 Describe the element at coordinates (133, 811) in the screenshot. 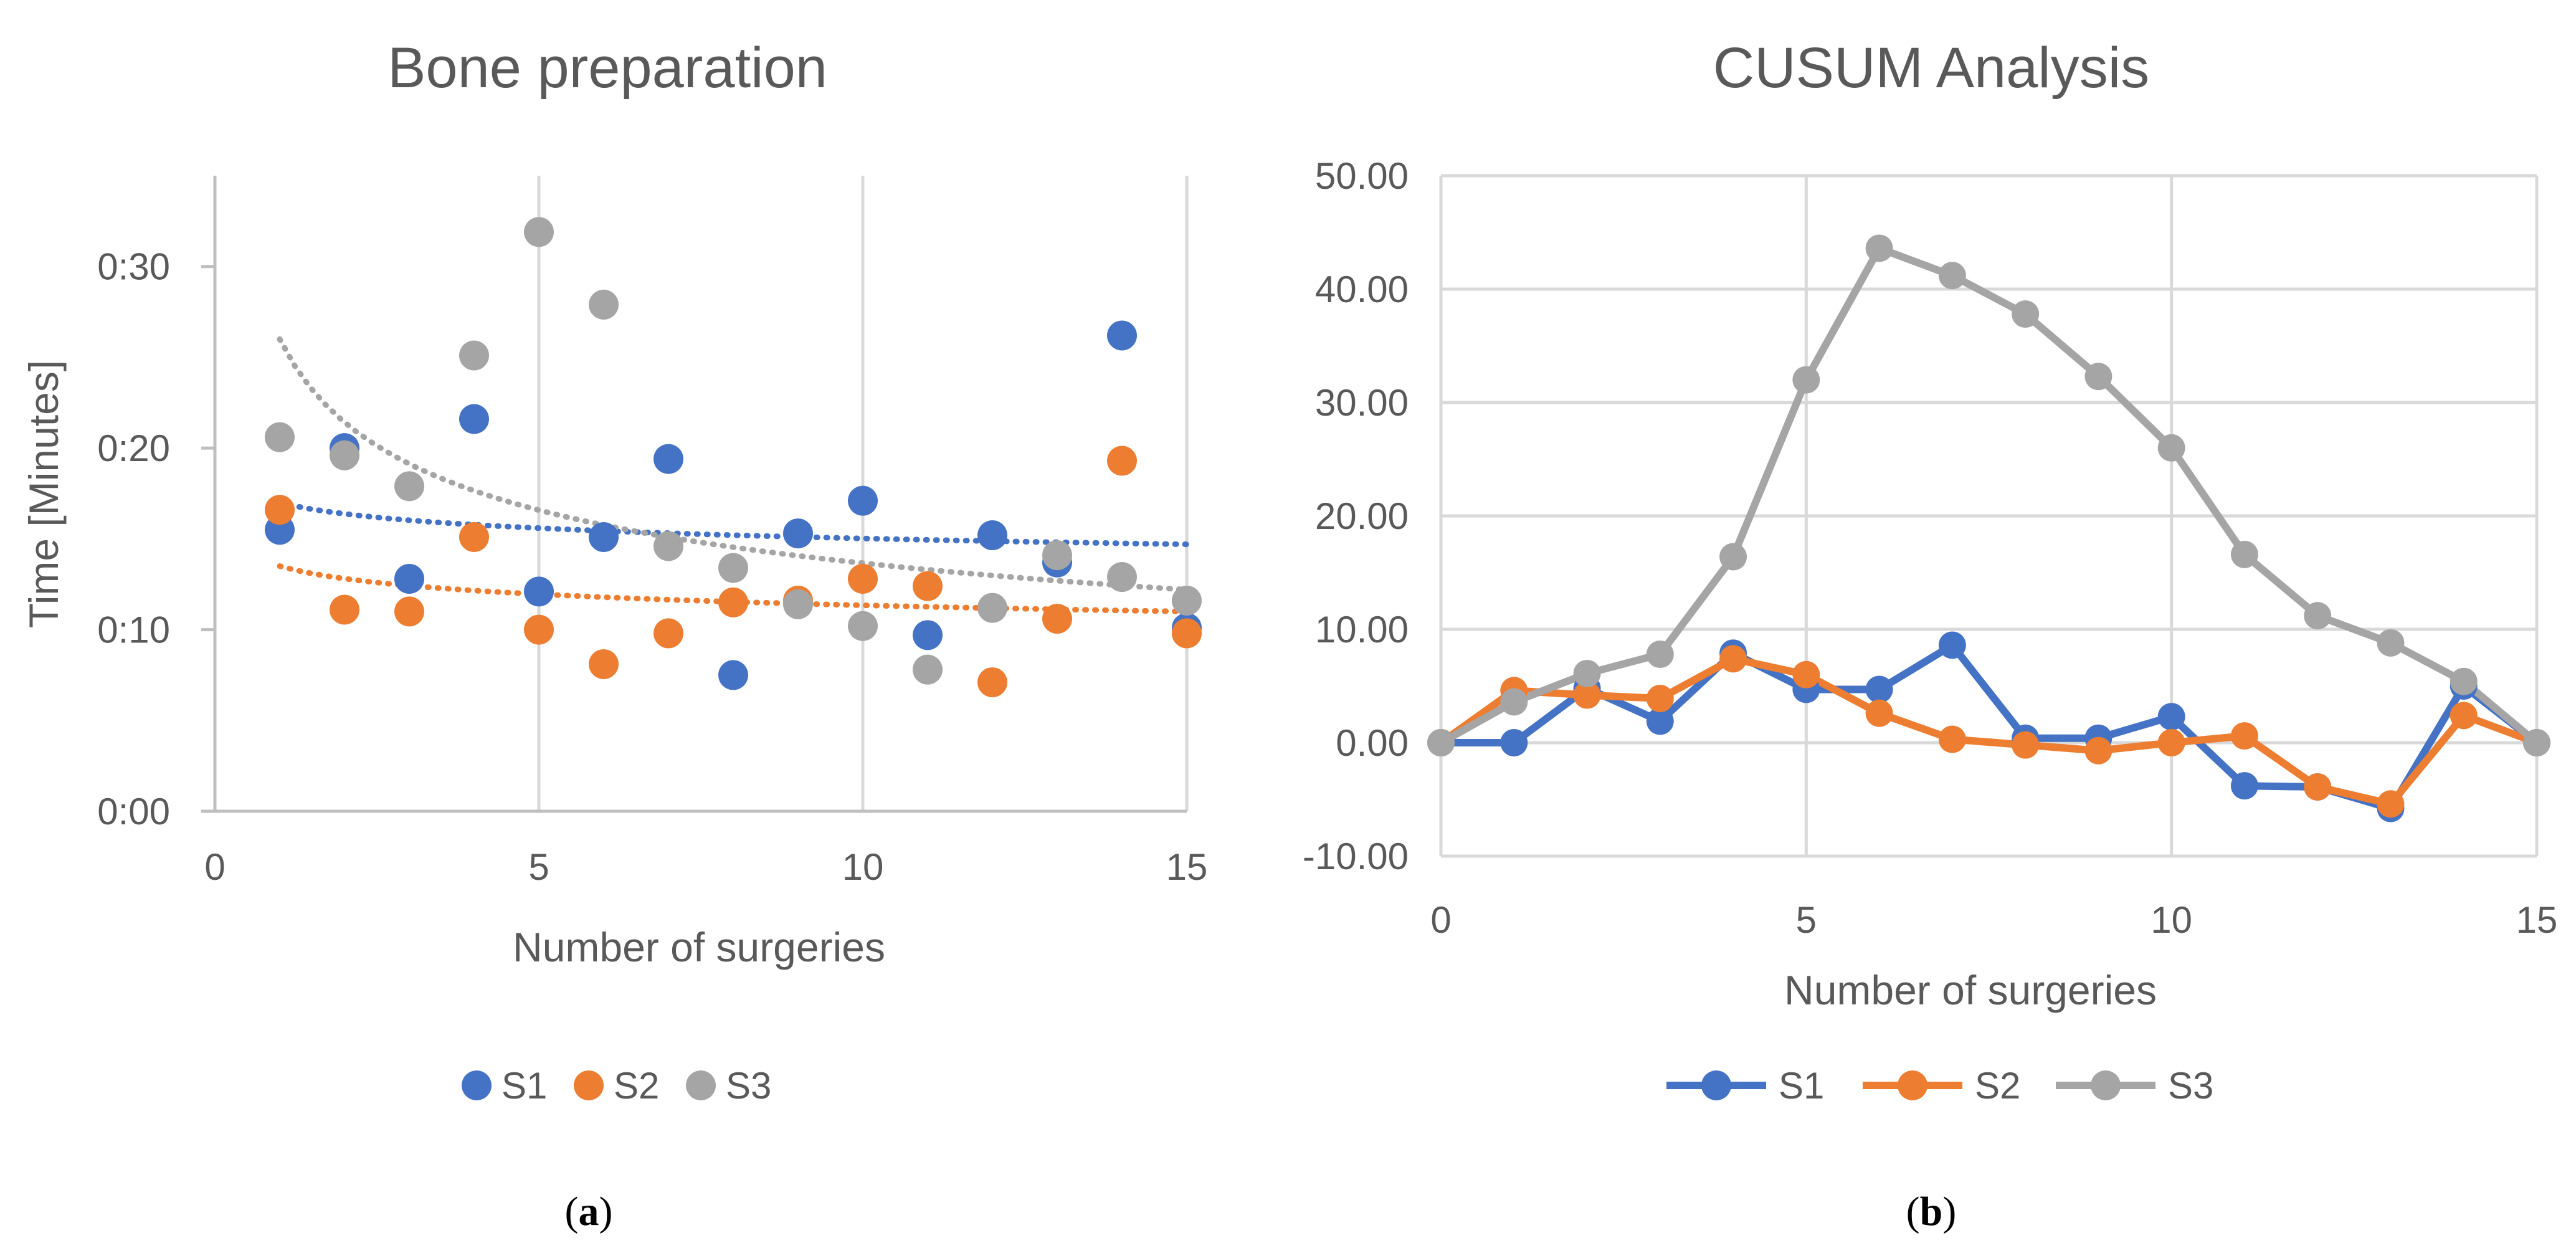

I see `chart-a-ytick-label: 0:00` at that location.